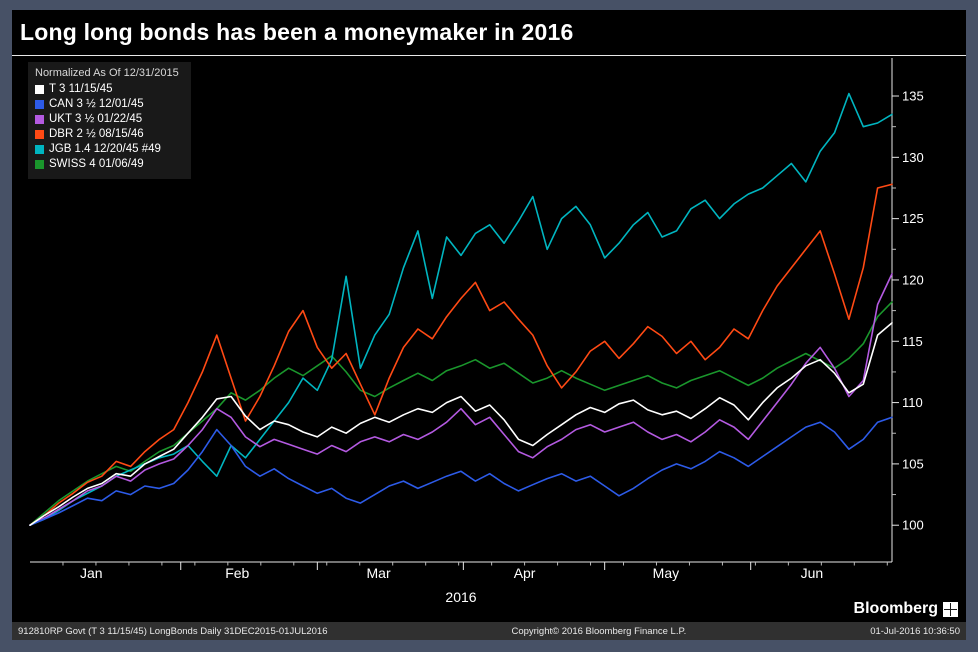 The width and height of the screenshot is (978, 652). I want to click on x-month-label: Mar, so click(379, 573).